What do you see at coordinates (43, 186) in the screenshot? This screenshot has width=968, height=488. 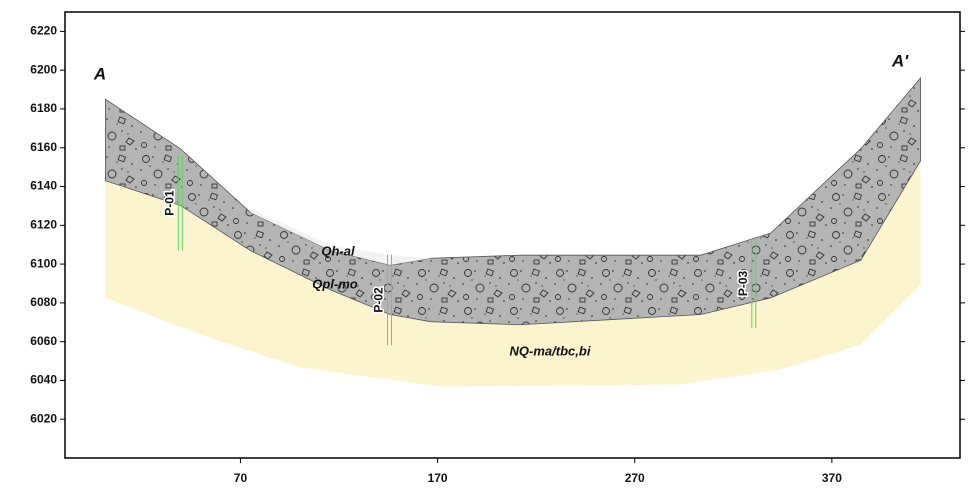 I see `y-tick-label: 6140` at bounding box center [43, 186].